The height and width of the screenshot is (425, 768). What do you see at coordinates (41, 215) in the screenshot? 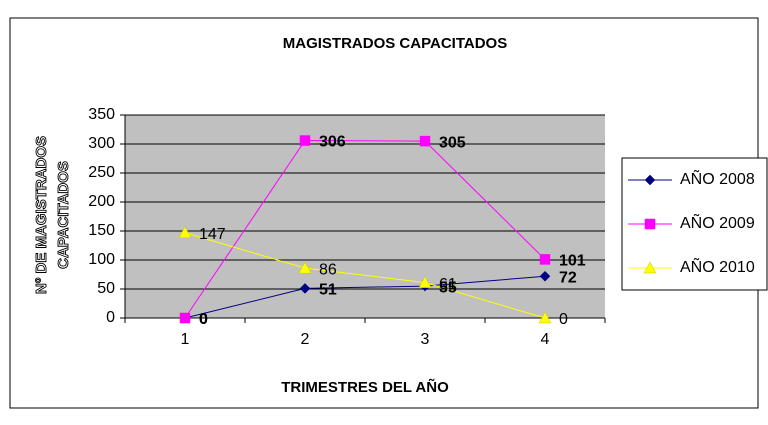
I see `y-axis-title-line: Nº DE MAGISTRADOS` at bounding box center [41, 215].